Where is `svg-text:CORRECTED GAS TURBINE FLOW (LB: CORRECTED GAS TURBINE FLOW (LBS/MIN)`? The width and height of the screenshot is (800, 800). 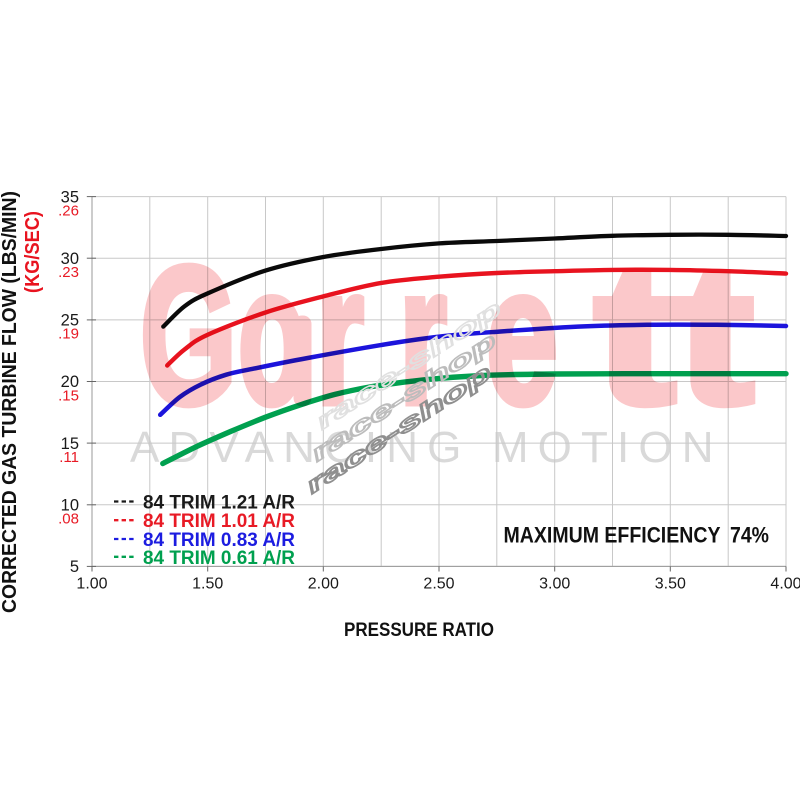 svg-text:CORRECTED GAS TURBINE FLOW (LB: CORRECTED GAS TURBINE FLOW (LBS/MIN) is located at coordinates (10, 402).